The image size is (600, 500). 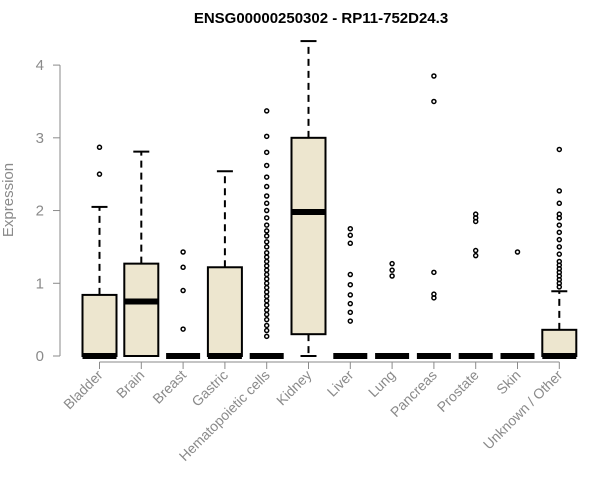 What do you see at coordinates (458, 391) in the screenshot?
I see `x-tick-label-9: Prostate` at bounding box center [458, 391].